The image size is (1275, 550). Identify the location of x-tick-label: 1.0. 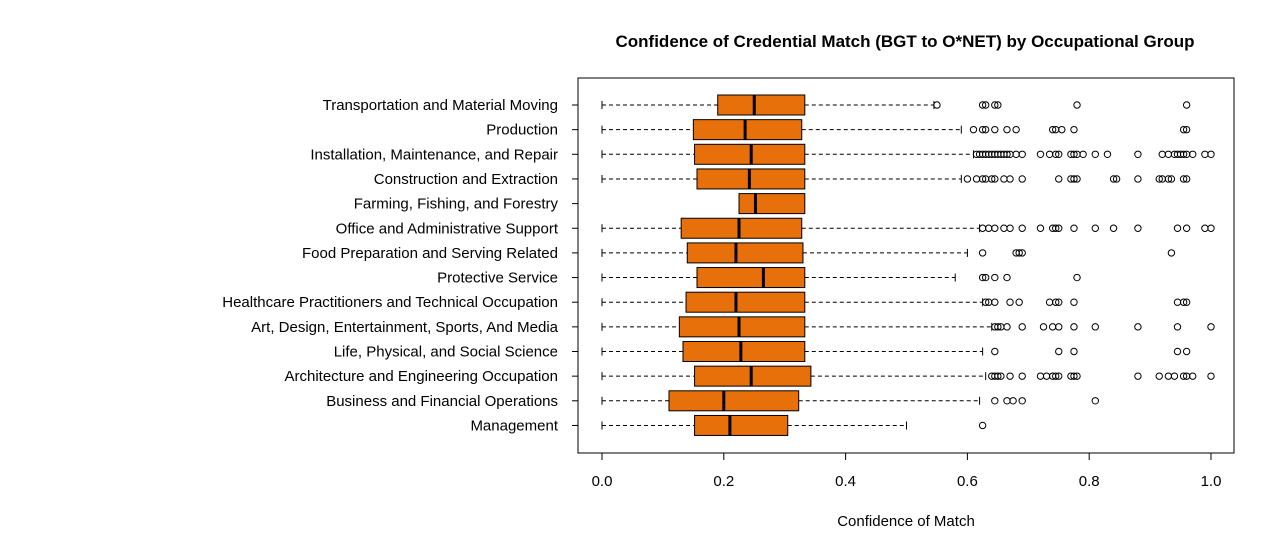
(1211, 481).